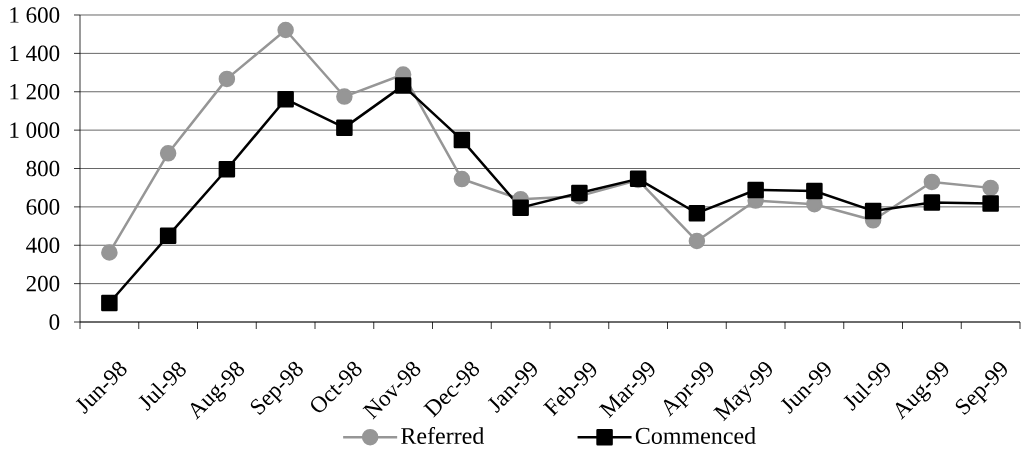 The width and height of the screenshot is (1024, 451). Describe the element at coordinates (35, 130) in the screenshot. I see `y-tick-label: 1 000` at that location.